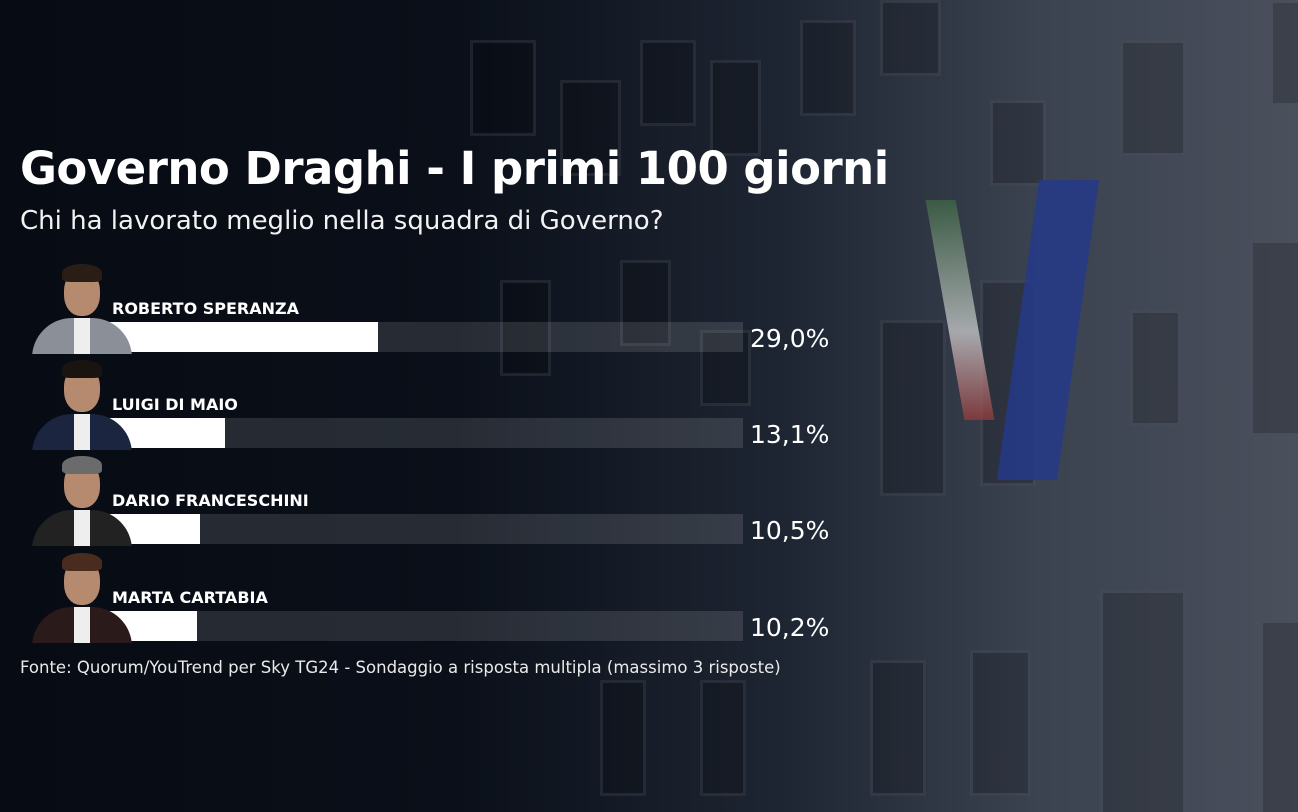  I want to click on category-label: LUIGI DI MAIO, so click(175, 404).